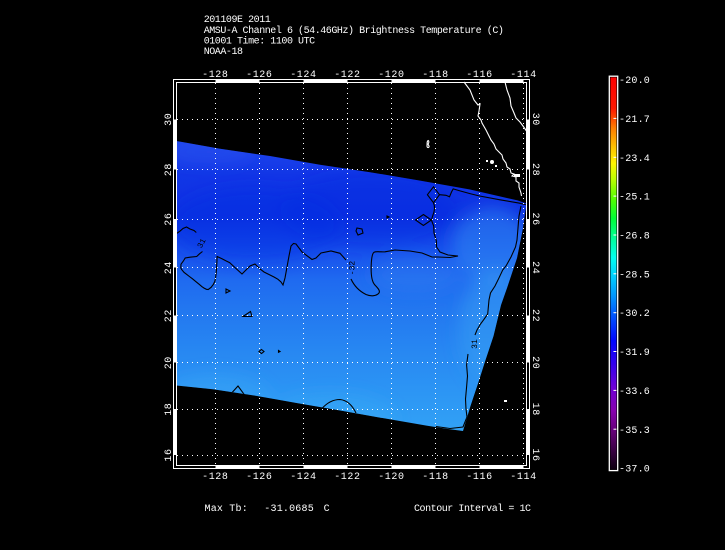 Image resolution: width=725 pixels, height=550 pixels. I want to click on svg-text: Max Tb:, so click(226, 509).